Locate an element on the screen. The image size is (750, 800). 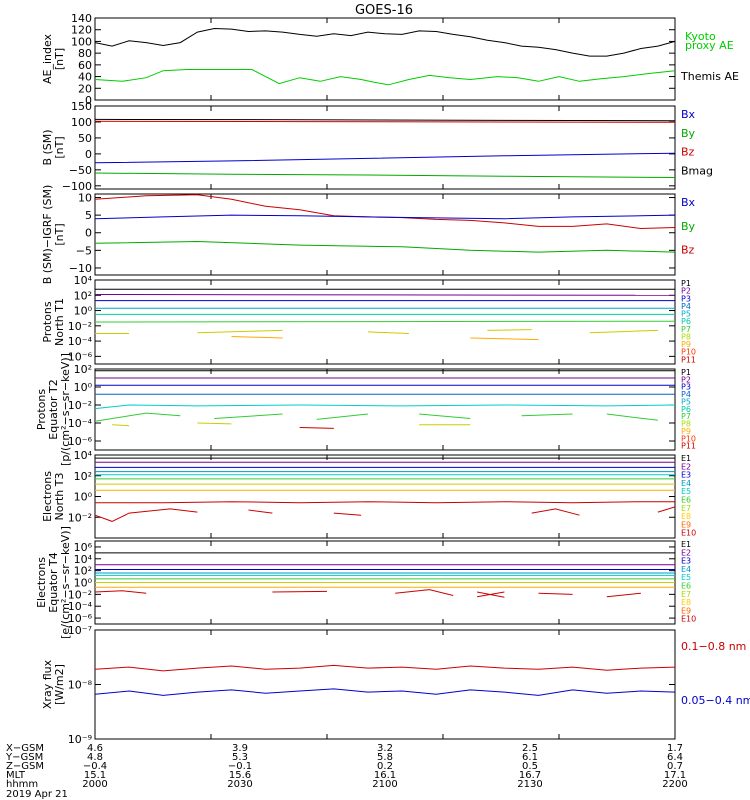
legend-entry: E3 is located at coordinates (686, 561).